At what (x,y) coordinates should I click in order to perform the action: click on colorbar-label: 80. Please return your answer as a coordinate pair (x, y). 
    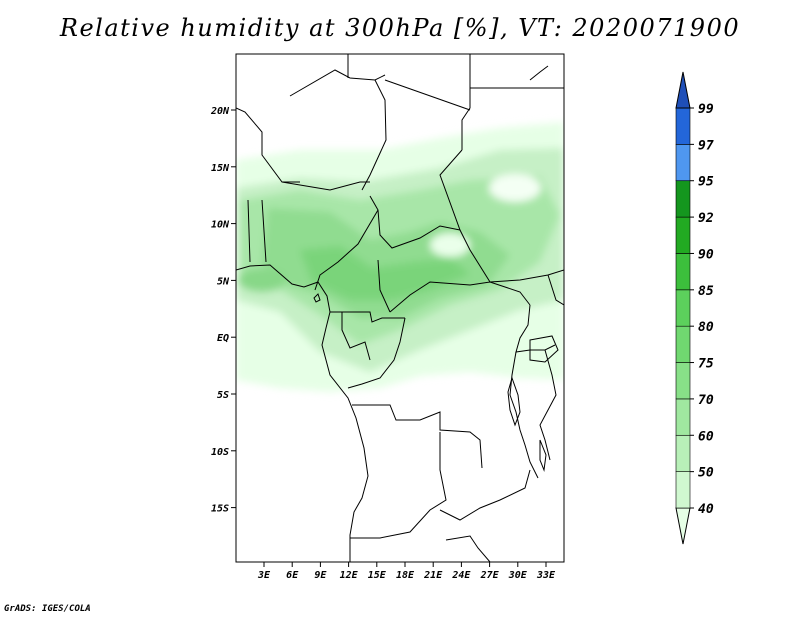
    Looking at the image, I should click on (706, 327).